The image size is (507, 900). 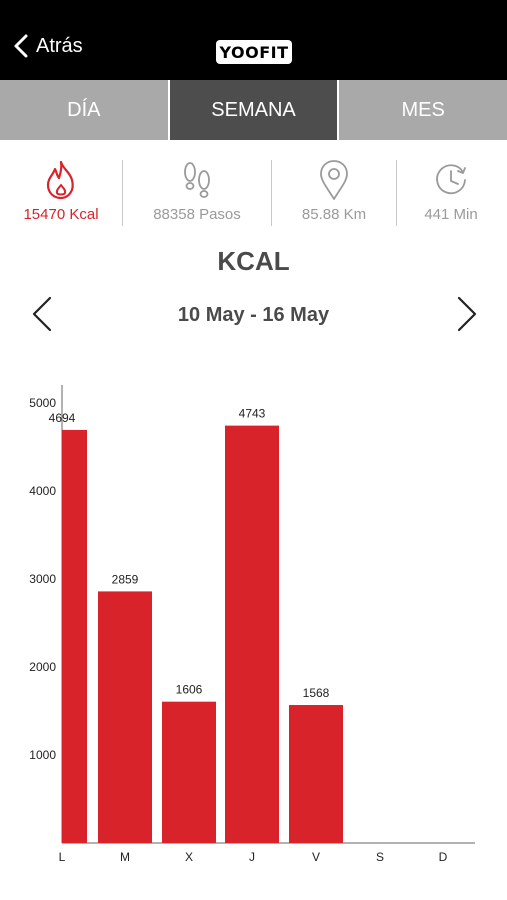 What do you see at coordinates (252, 857) in the screenshot?
I see `x-tick-label: J` at bounding box center [252, 857].